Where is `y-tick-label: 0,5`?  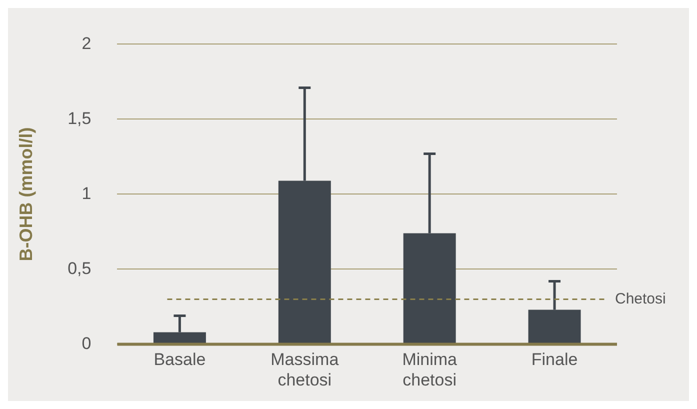 y-tick-label: 0,5 is located at coordinates (80, 268).